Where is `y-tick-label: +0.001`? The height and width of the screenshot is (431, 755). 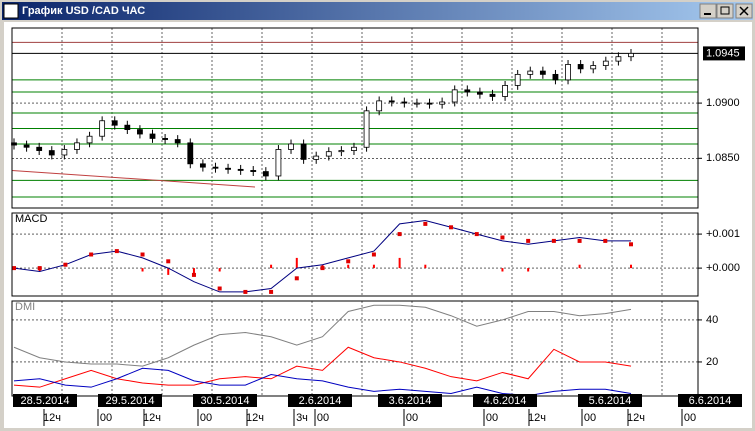
y-tick-label: +0.001 is located at coordinates (723, 234).